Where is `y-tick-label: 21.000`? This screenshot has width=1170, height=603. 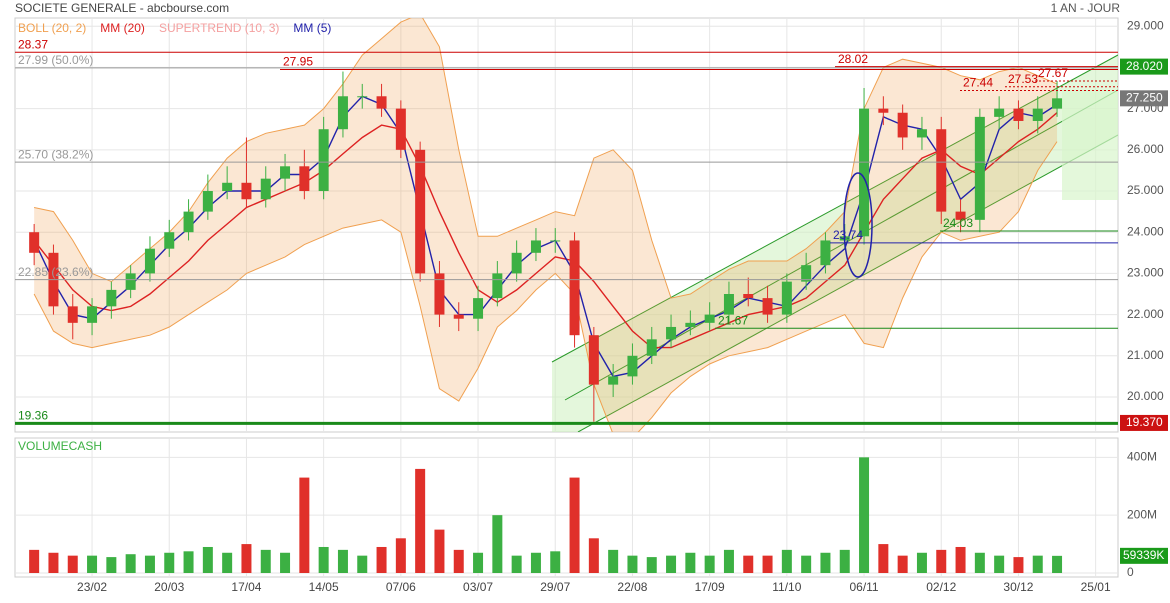 y-tick-label: 21.000 is located at coordinates (1145, 355).